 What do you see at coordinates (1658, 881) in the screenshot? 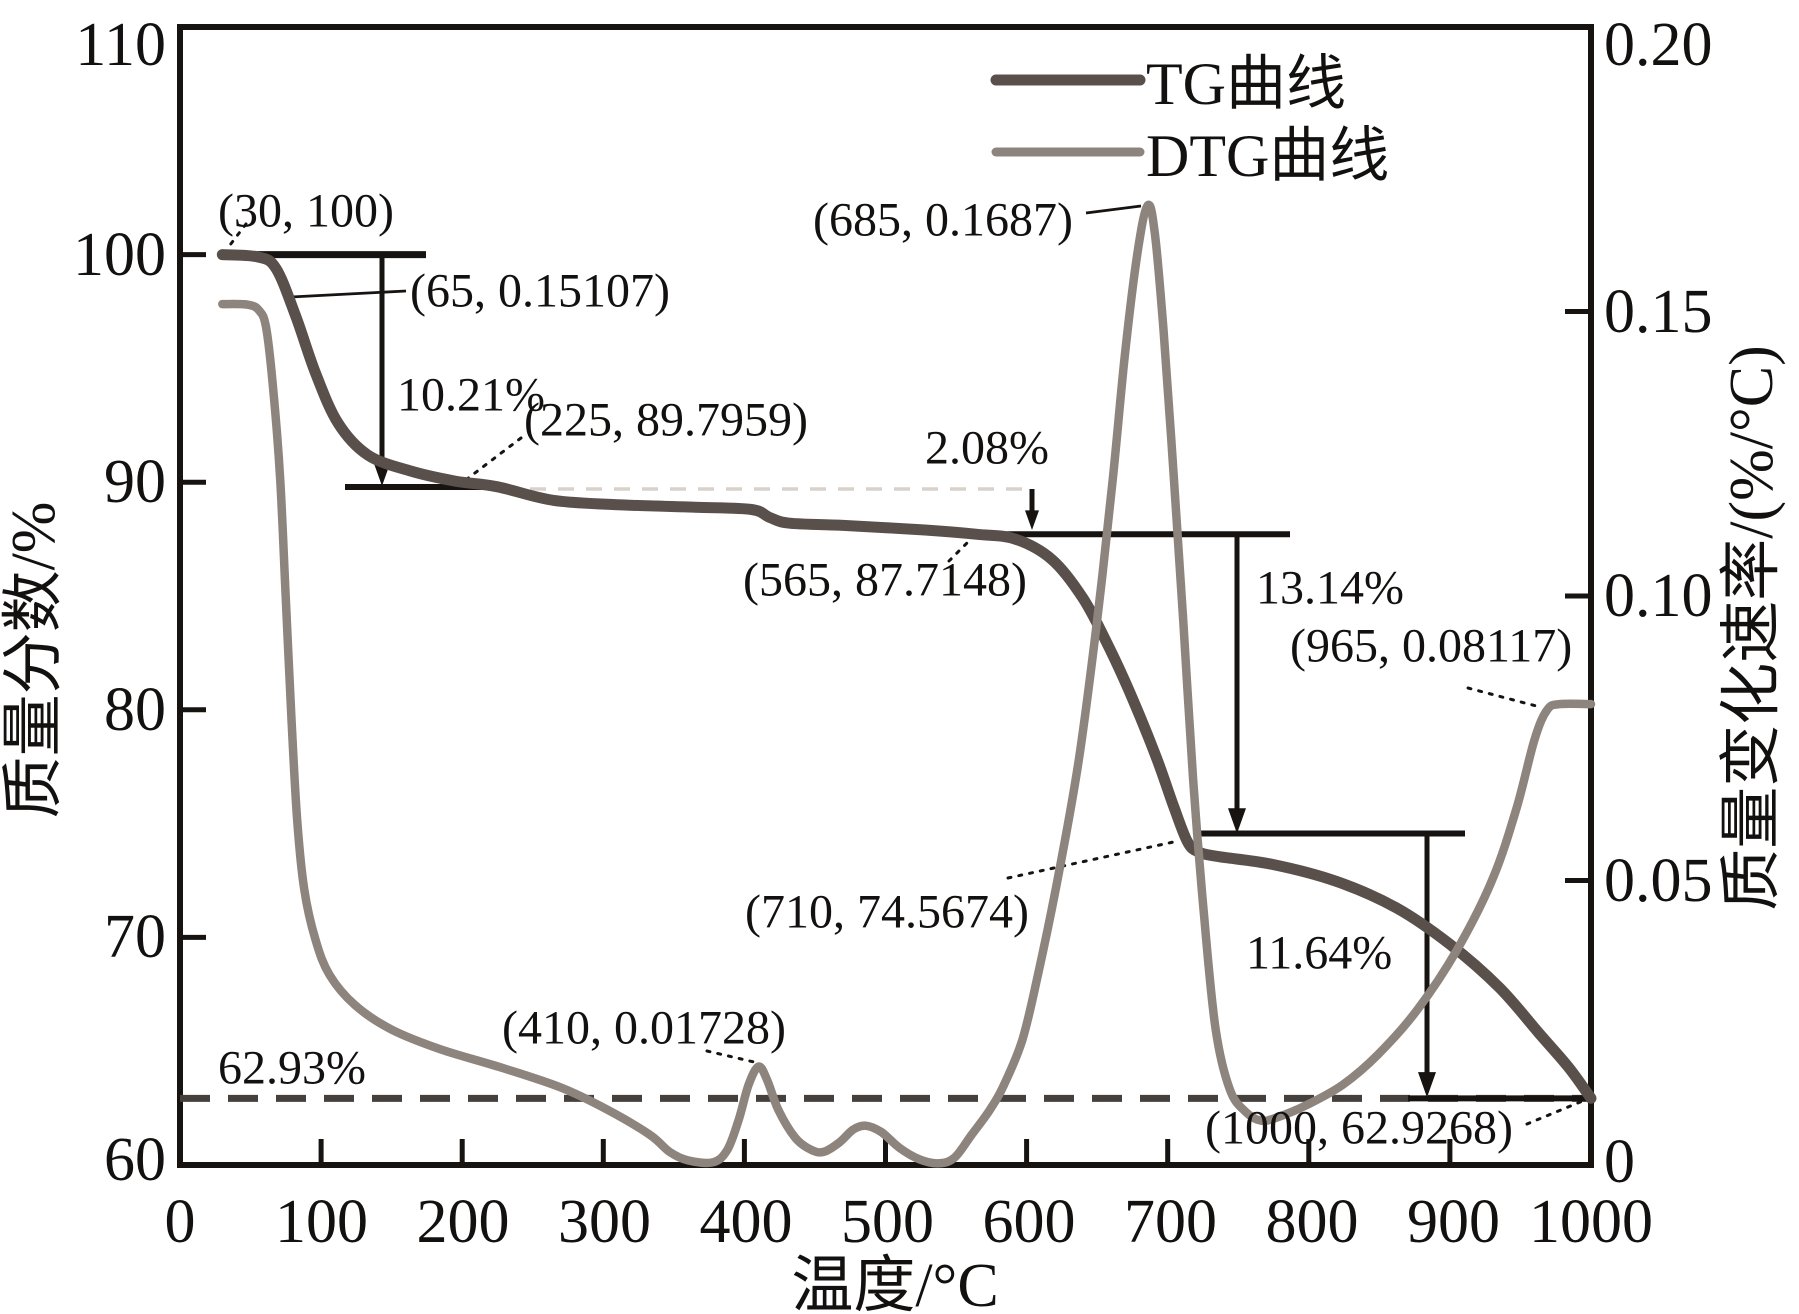
I see `y-right-tick-005: 0.05` at bounding box center [1658, 881].